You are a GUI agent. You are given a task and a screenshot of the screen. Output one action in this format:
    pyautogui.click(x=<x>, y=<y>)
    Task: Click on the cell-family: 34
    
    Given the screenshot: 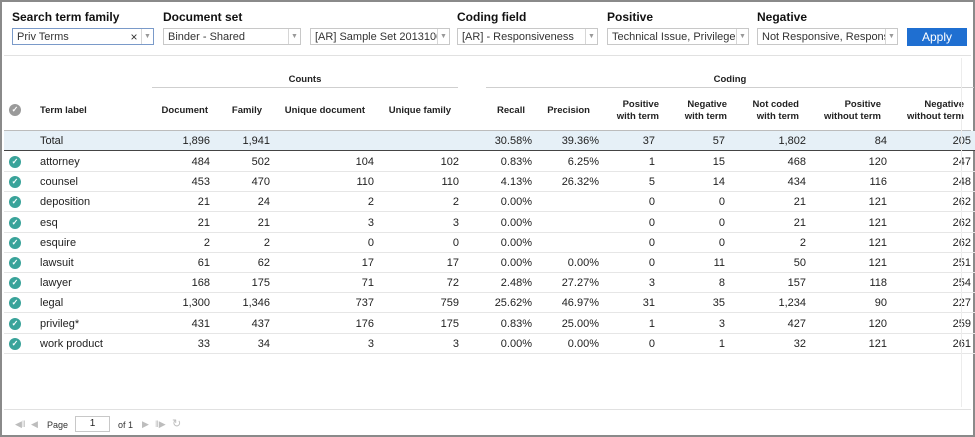 What is the action you would take?
    pyautogui.click(x=263, y=343)
    